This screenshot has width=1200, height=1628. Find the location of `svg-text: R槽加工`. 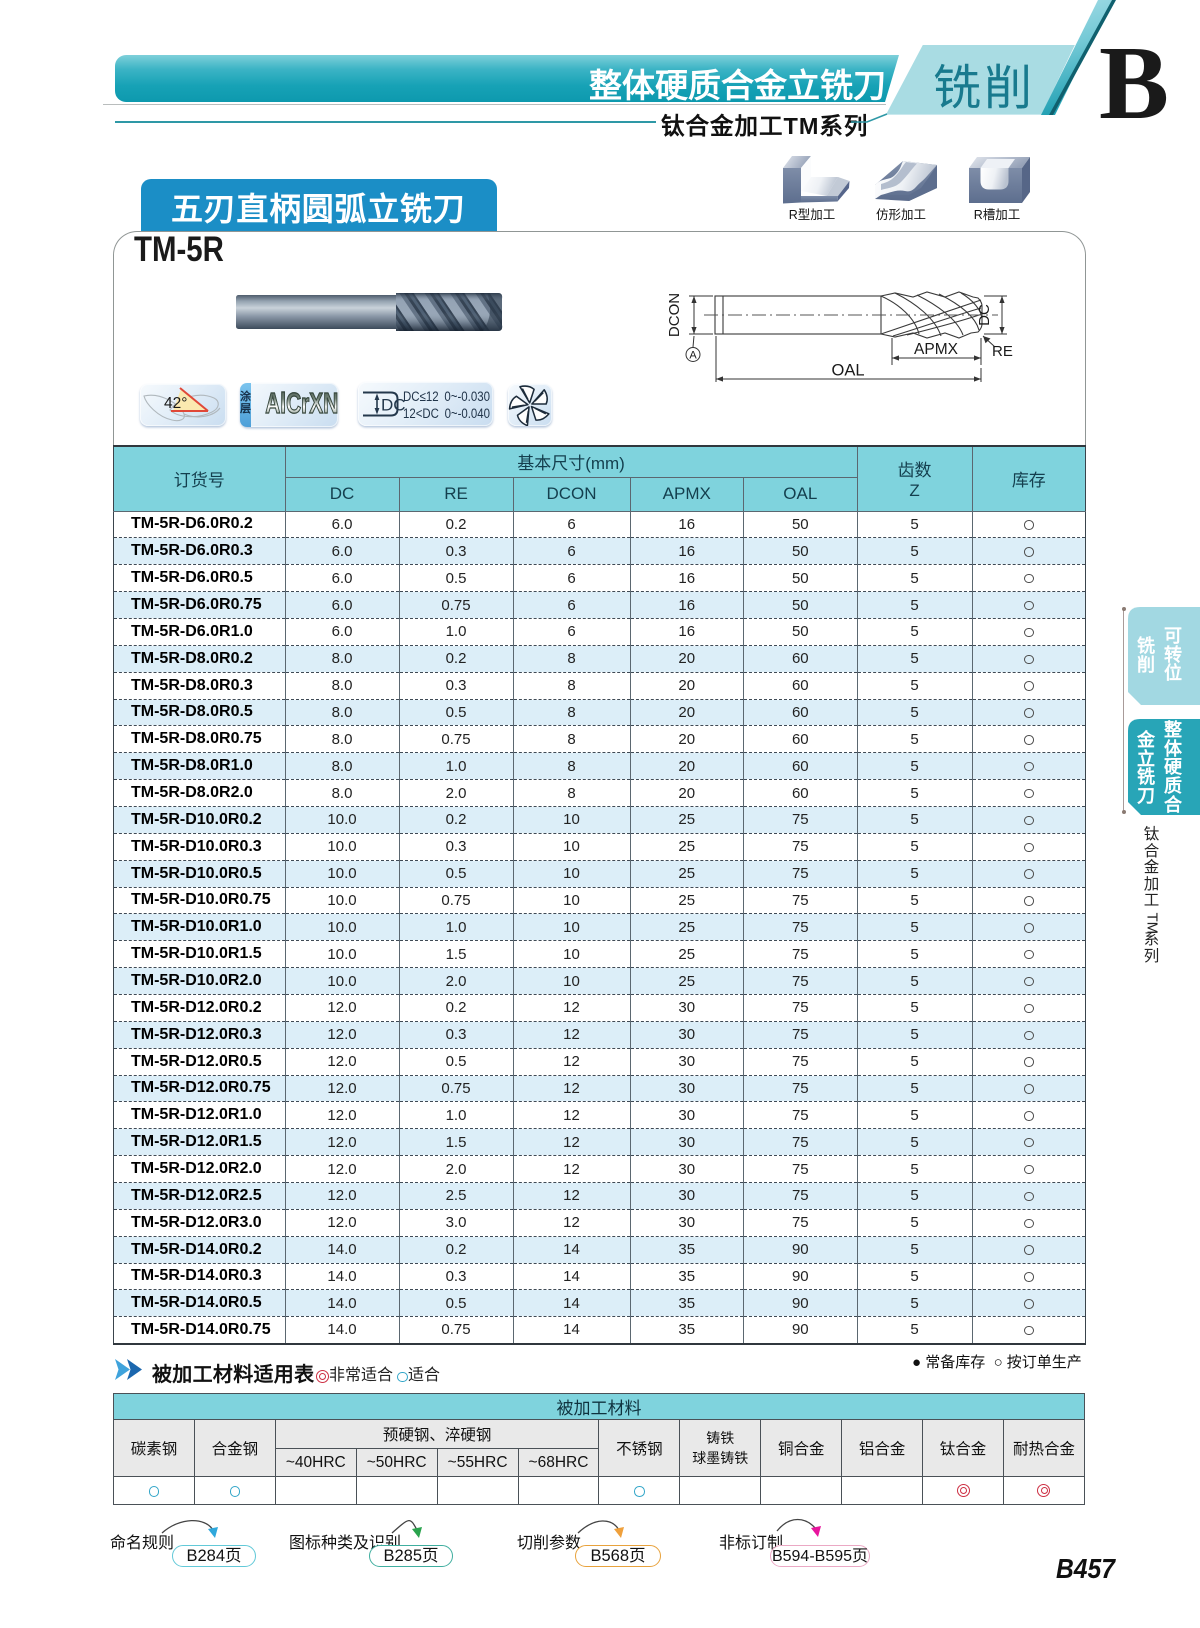

svg-text: R槽加工 is located at coordinates (997, 215).